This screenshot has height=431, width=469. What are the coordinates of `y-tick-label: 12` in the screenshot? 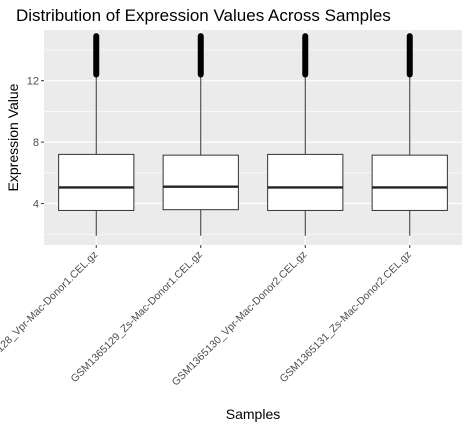 It's located at (33, 82).